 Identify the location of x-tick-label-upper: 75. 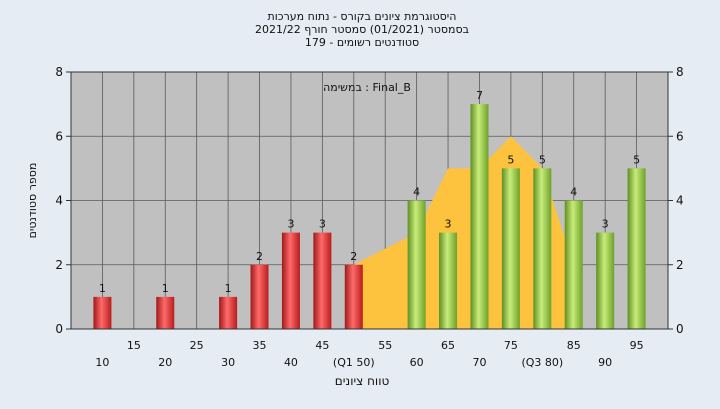
(511, 345).